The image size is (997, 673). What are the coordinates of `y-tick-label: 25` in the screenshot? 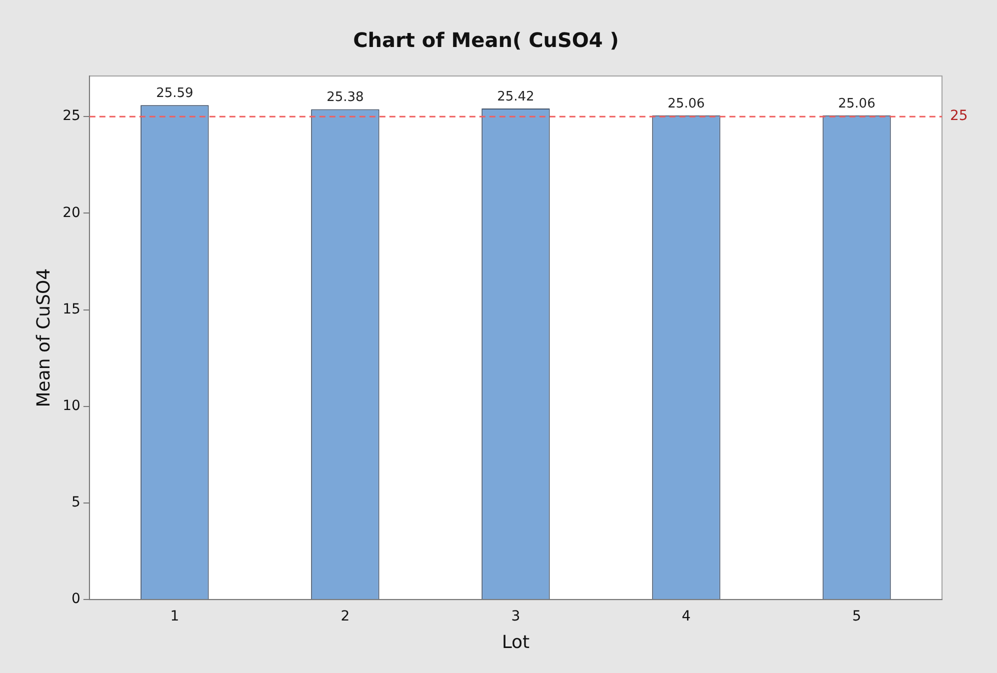 It's located at (71, 116).